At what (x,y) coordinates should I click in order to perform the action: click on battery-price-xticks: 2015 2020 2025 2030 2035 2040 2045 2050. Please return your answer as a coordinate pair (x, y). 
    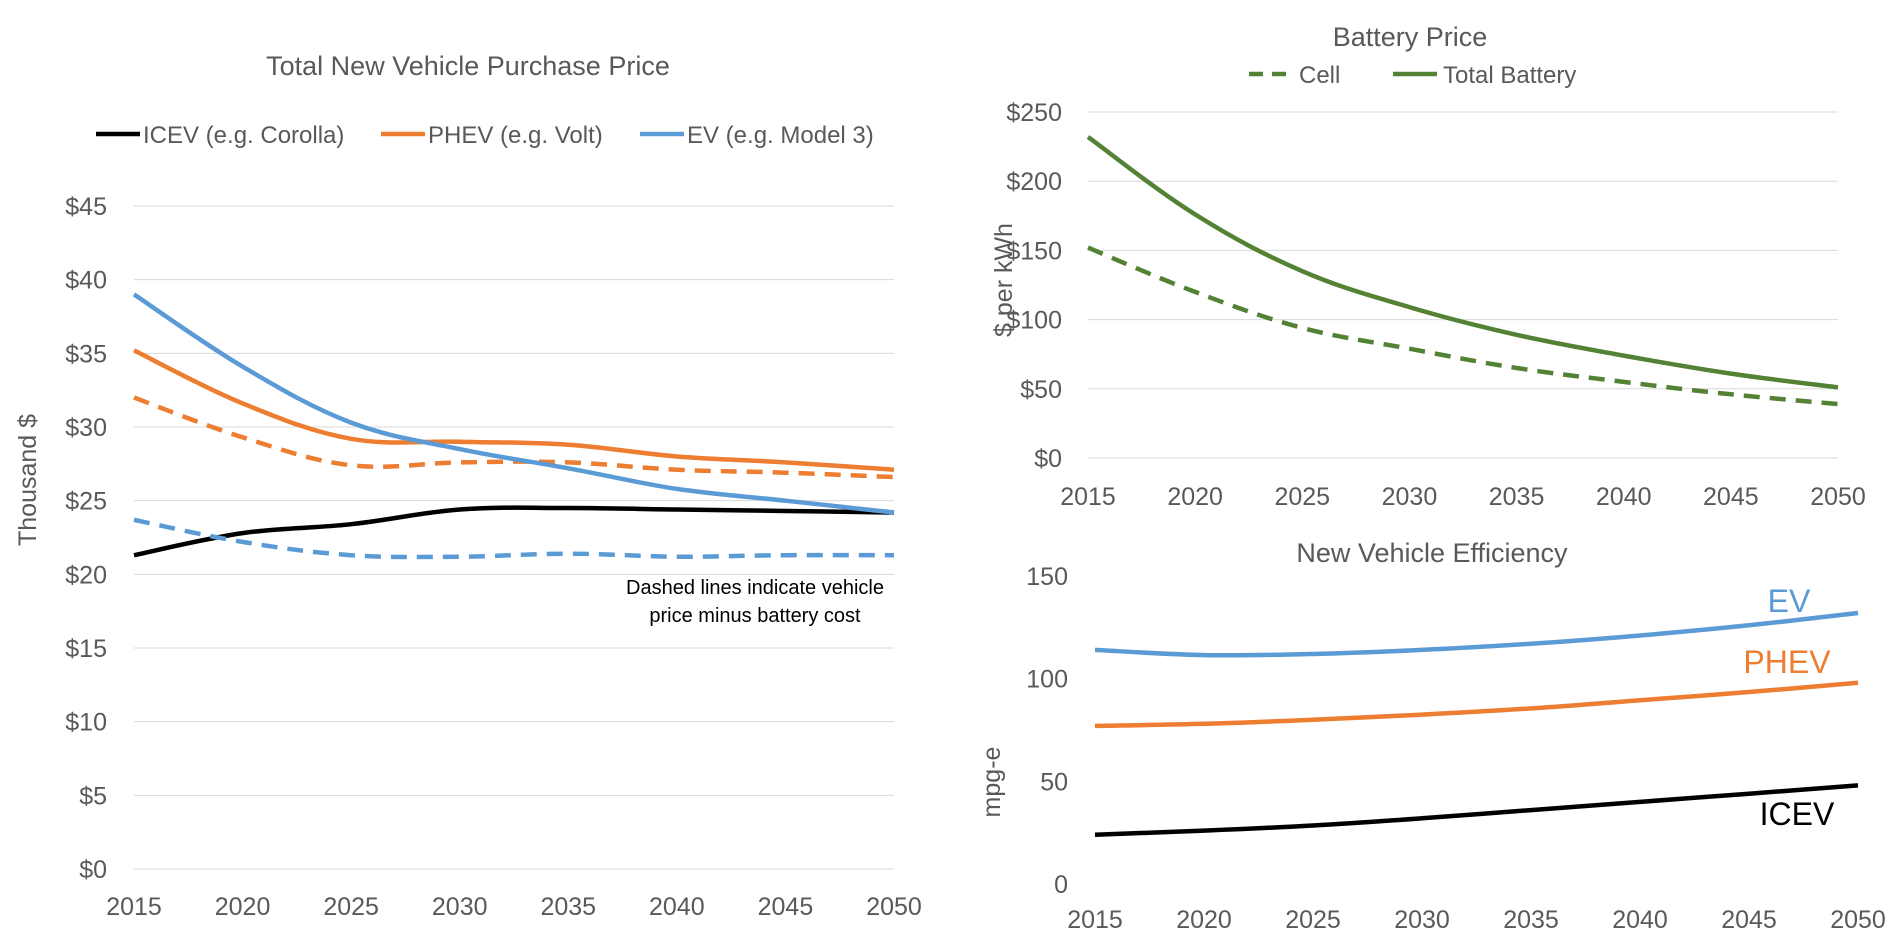
    Looking at the image, I should click on (1463, 497).